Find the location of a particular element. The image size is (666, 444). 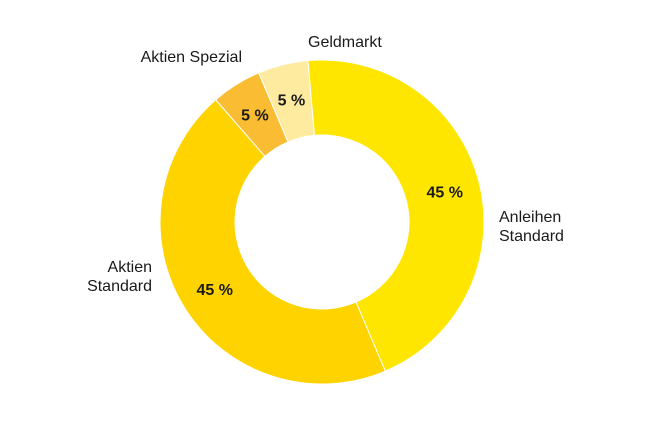

category-label-geldmarkt: Geldmarkt is located at coordinates (345, 42).